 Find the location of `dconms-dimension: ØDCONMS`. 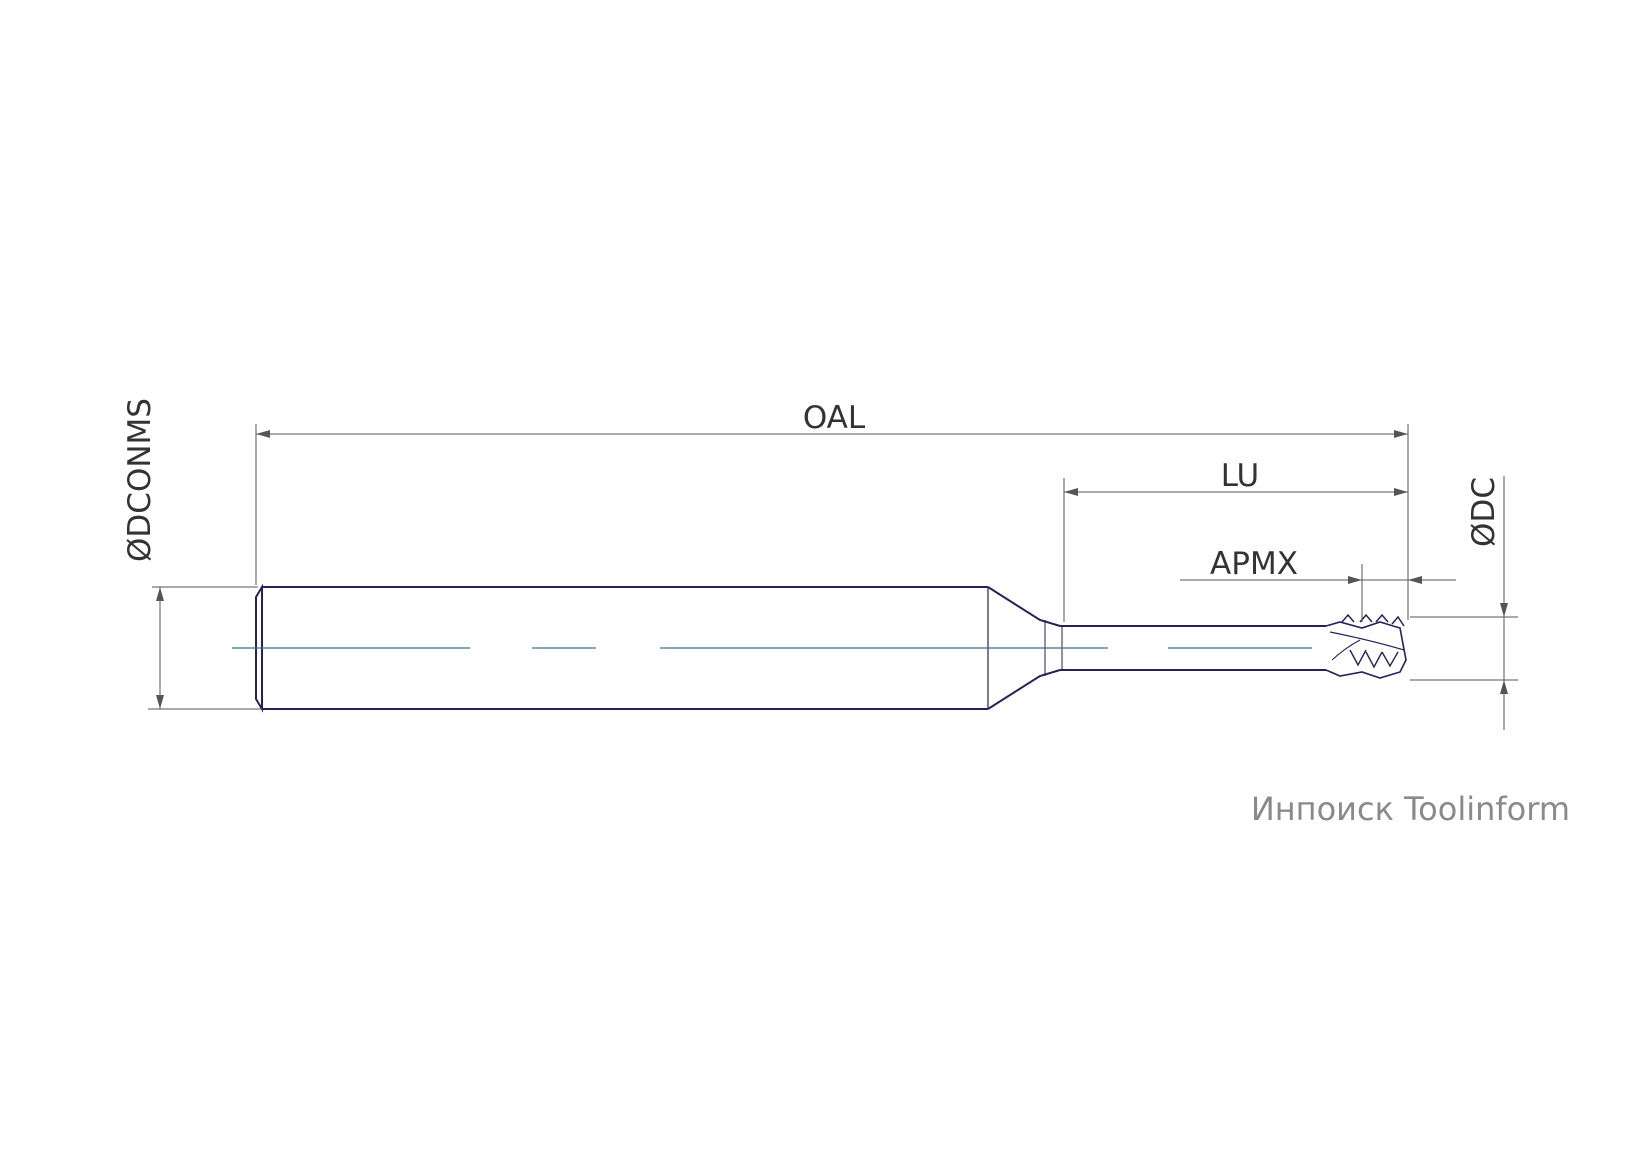

dconms-dimension: ØDCONMS is located at coordinates (143, 553).